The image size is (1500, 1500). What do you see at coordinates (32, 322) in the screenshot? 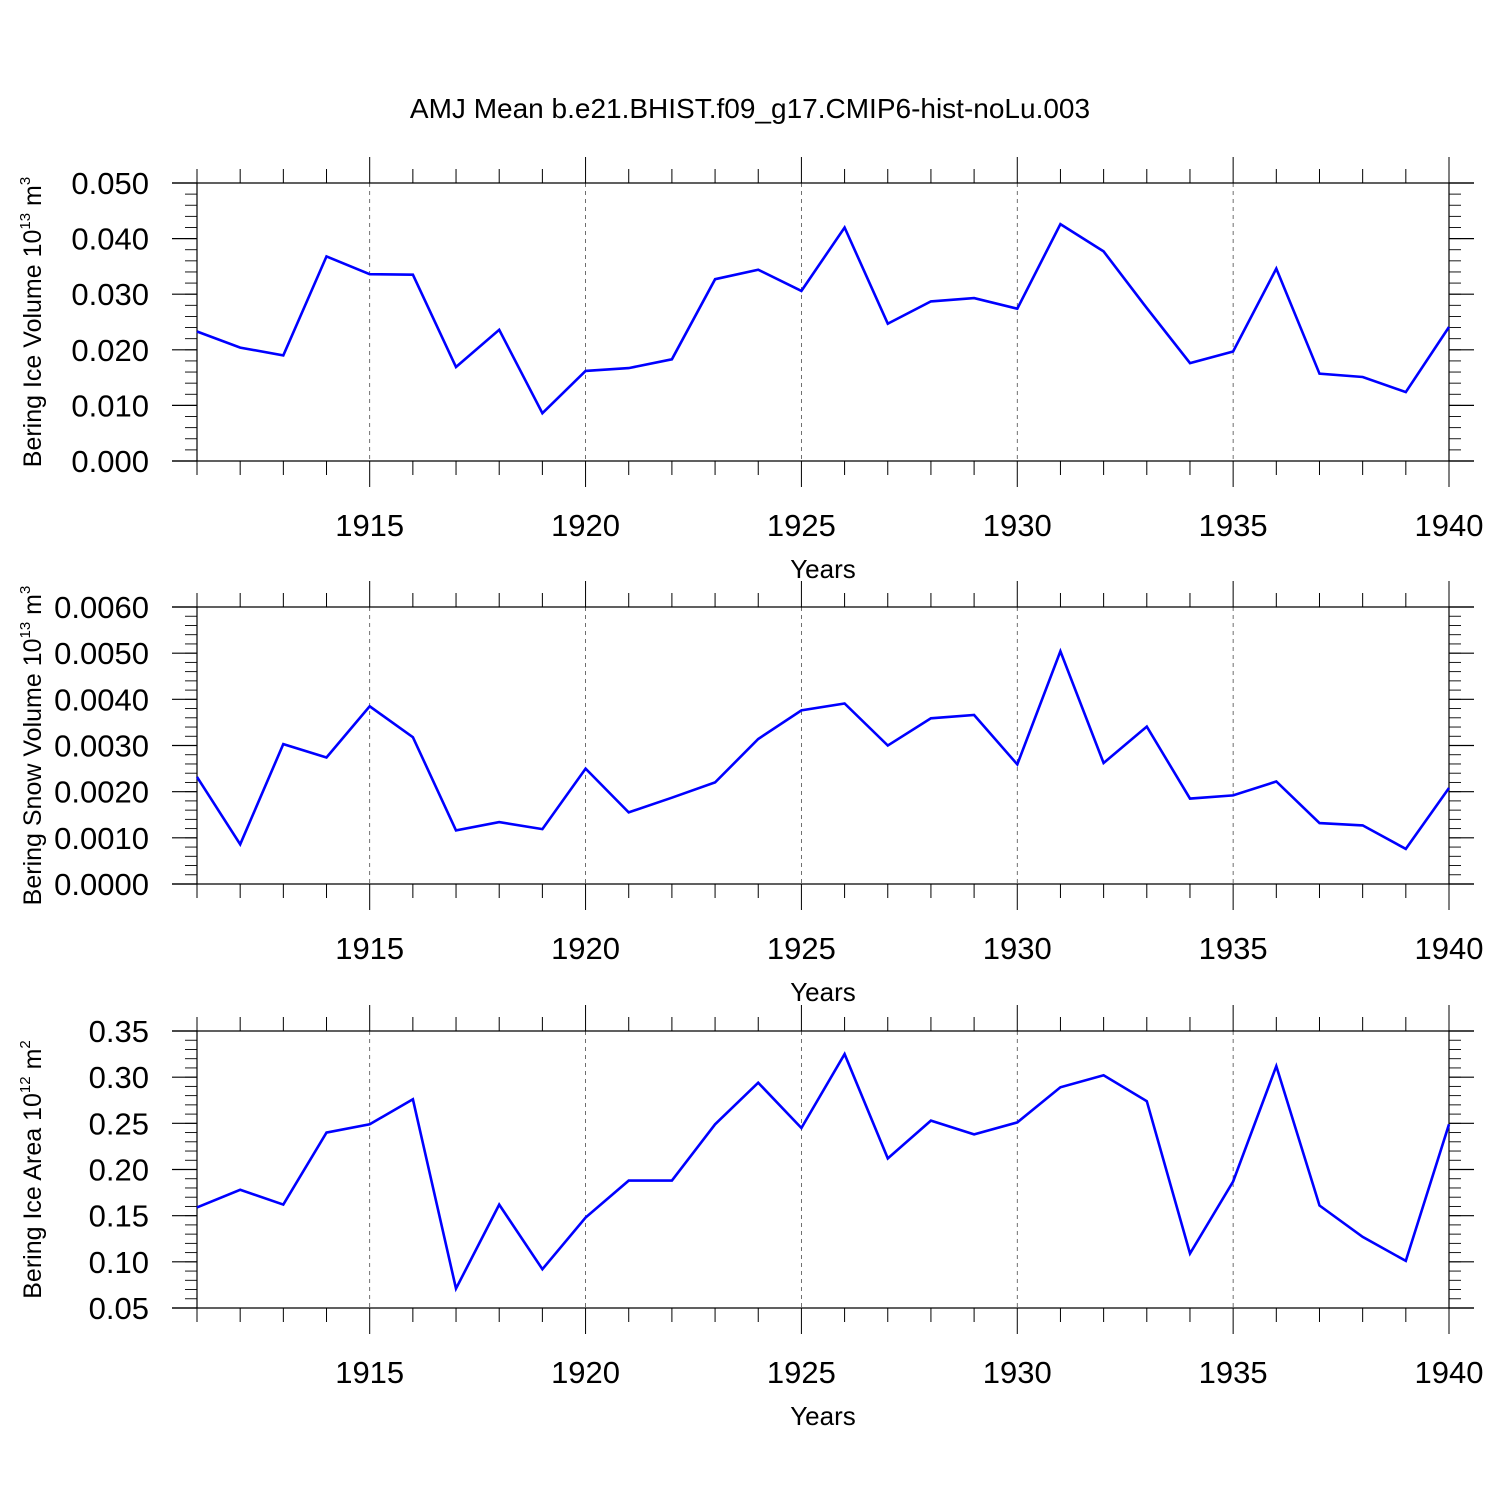
I see `y-axis-label: Bering Ice Volume 1013 m3` at bounding box center [32, 322].